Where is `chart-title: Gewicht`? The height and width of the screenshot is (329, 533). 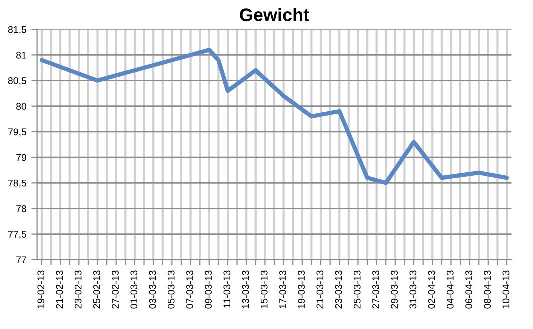 chart-title: Gewicht is located at coordinates (275, 15).